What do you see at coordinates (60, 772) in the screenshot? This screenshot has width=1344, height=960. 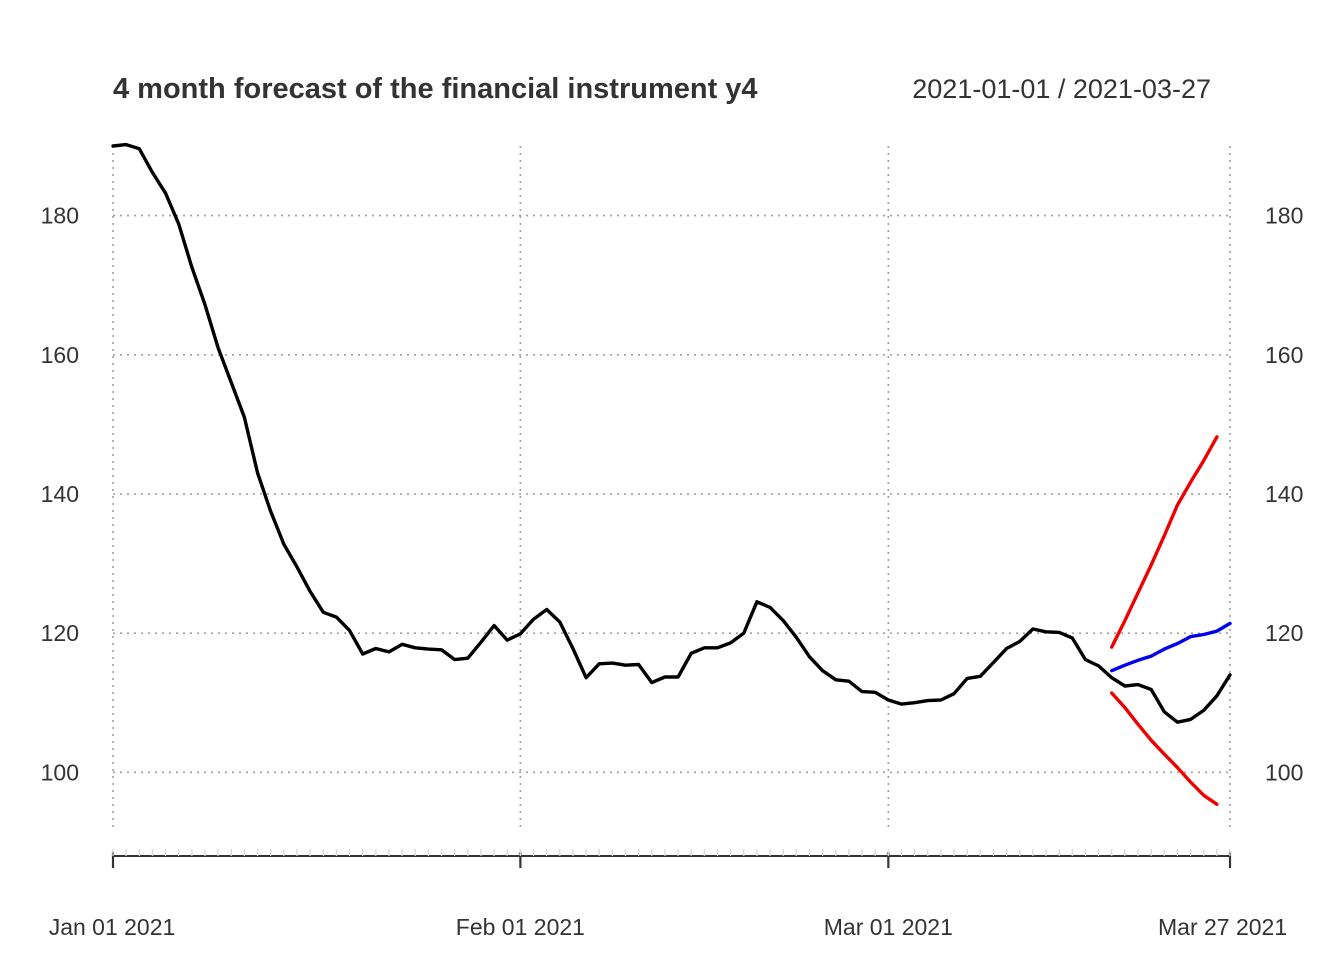 I see `y-tick-label-left: 100` at bounding box center [60, 772].